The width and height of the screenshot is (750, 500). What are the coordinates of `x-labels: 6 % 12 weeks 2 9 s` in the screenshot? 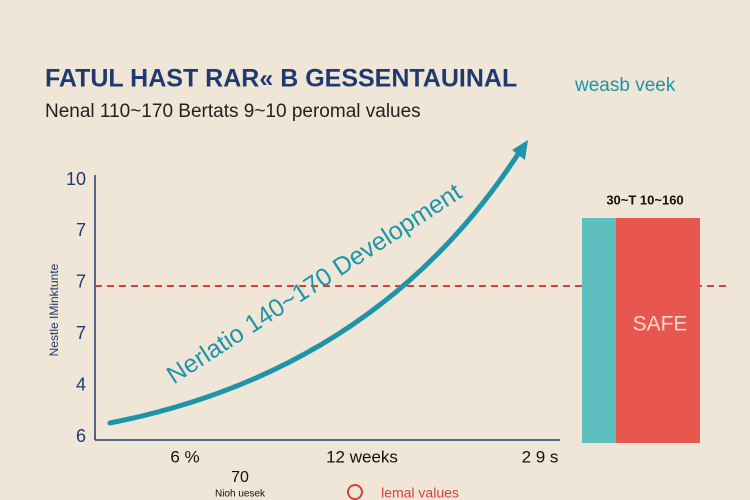 It's located at (364, 456).